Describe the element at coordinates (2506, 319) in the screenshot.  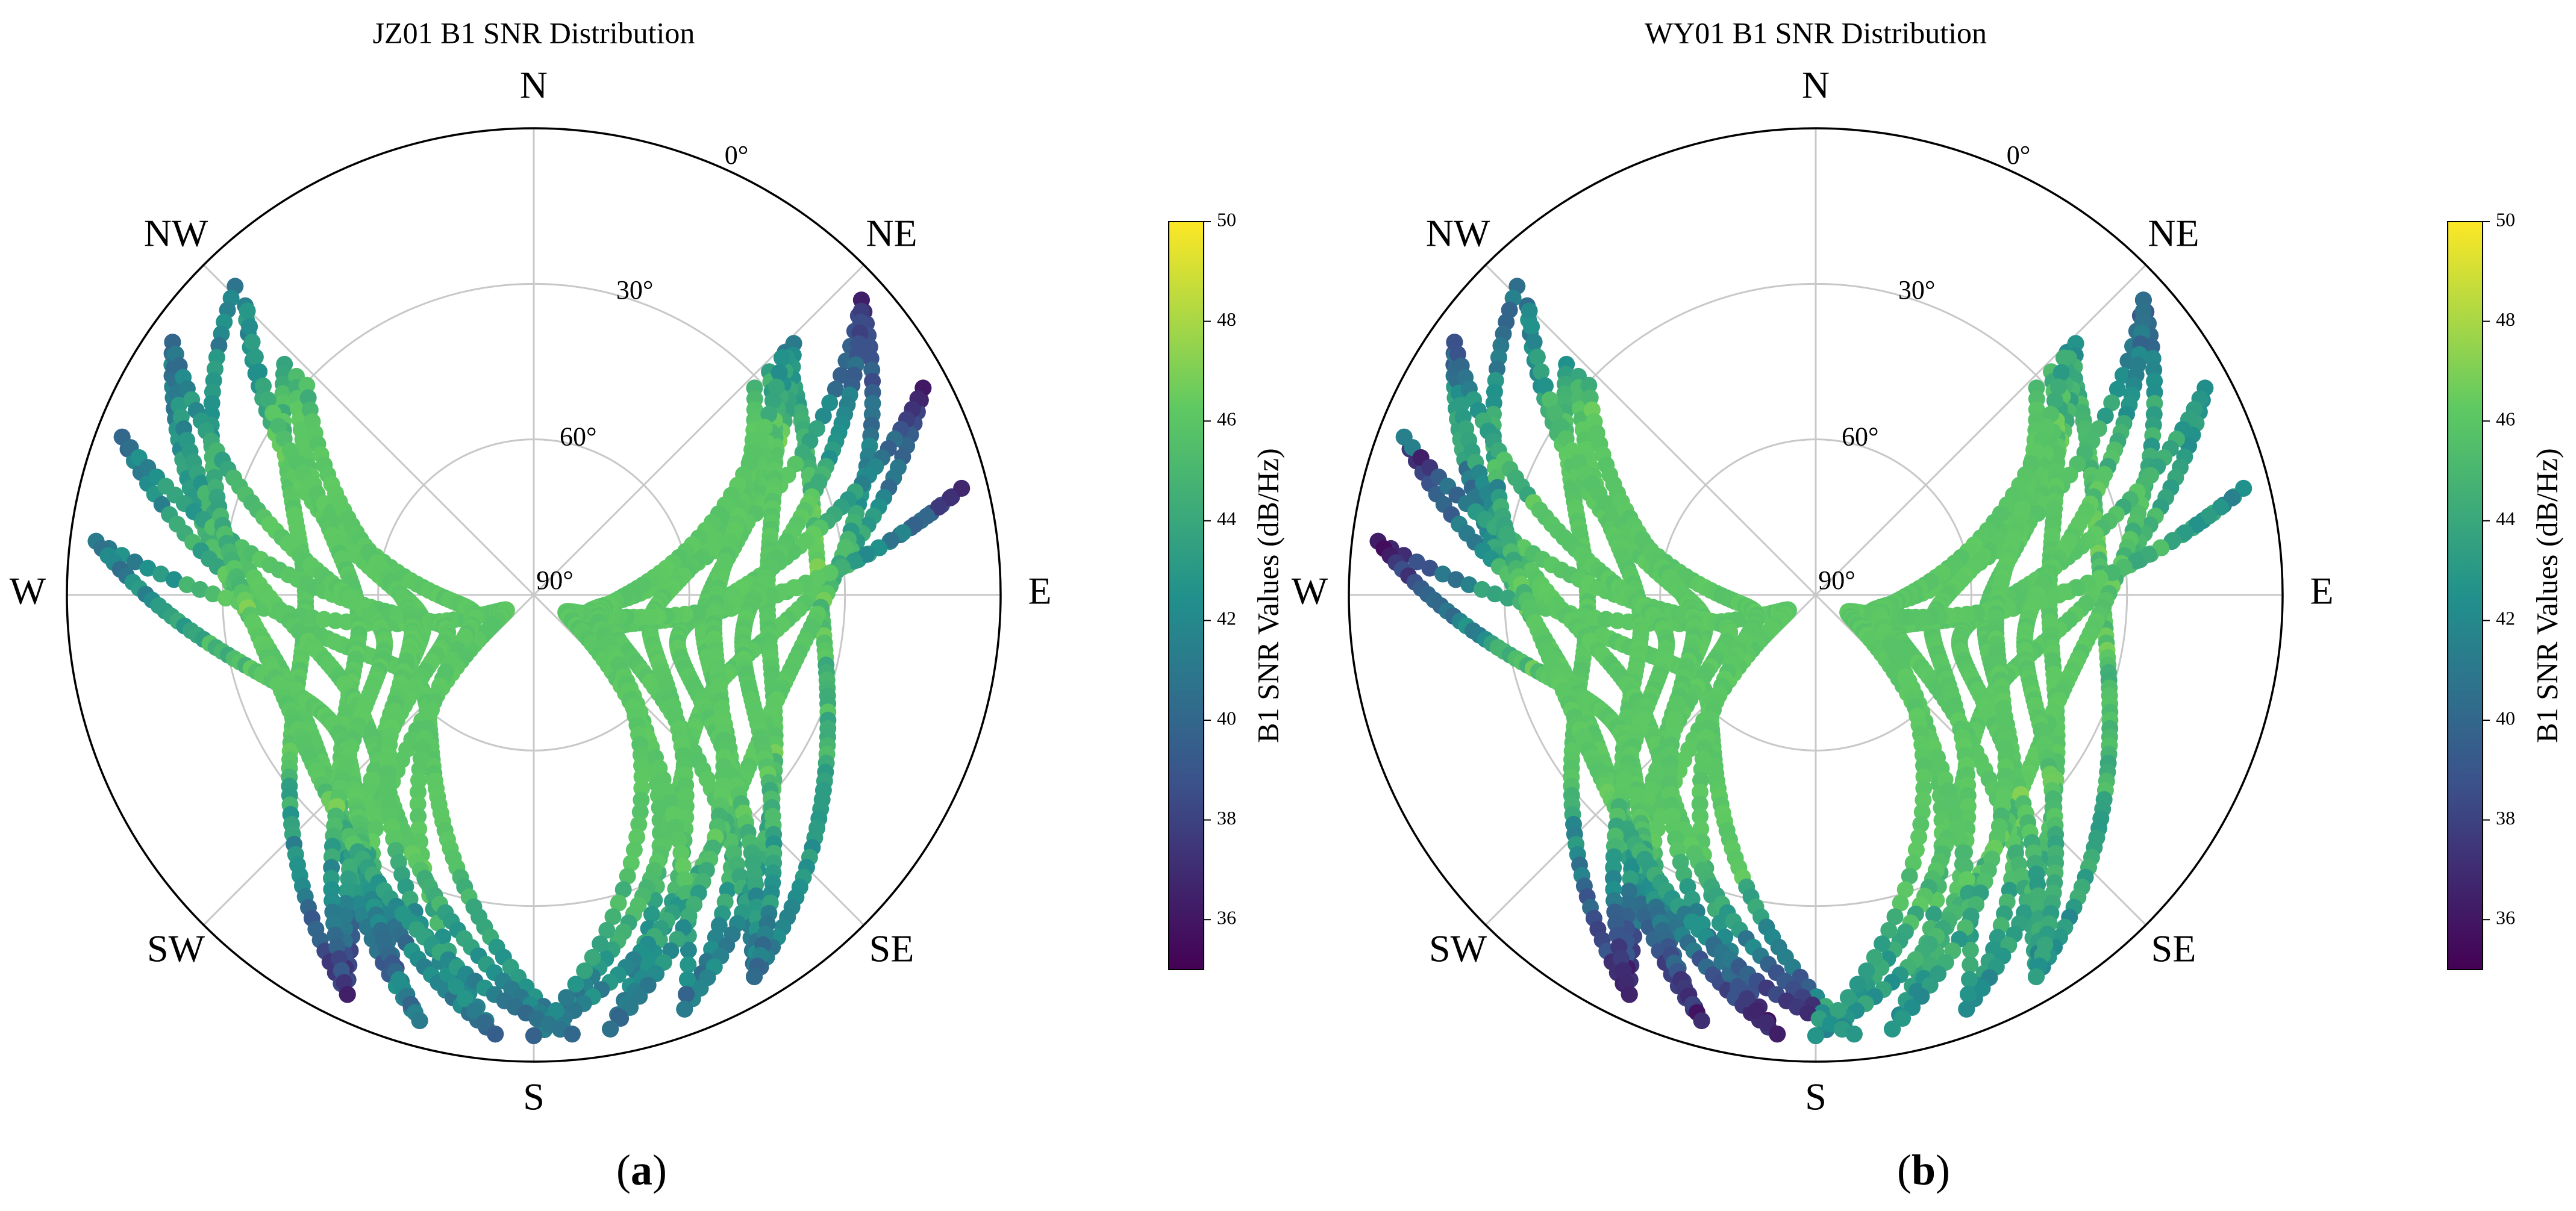
I see `colorbar-tick-label: 48` at that location.